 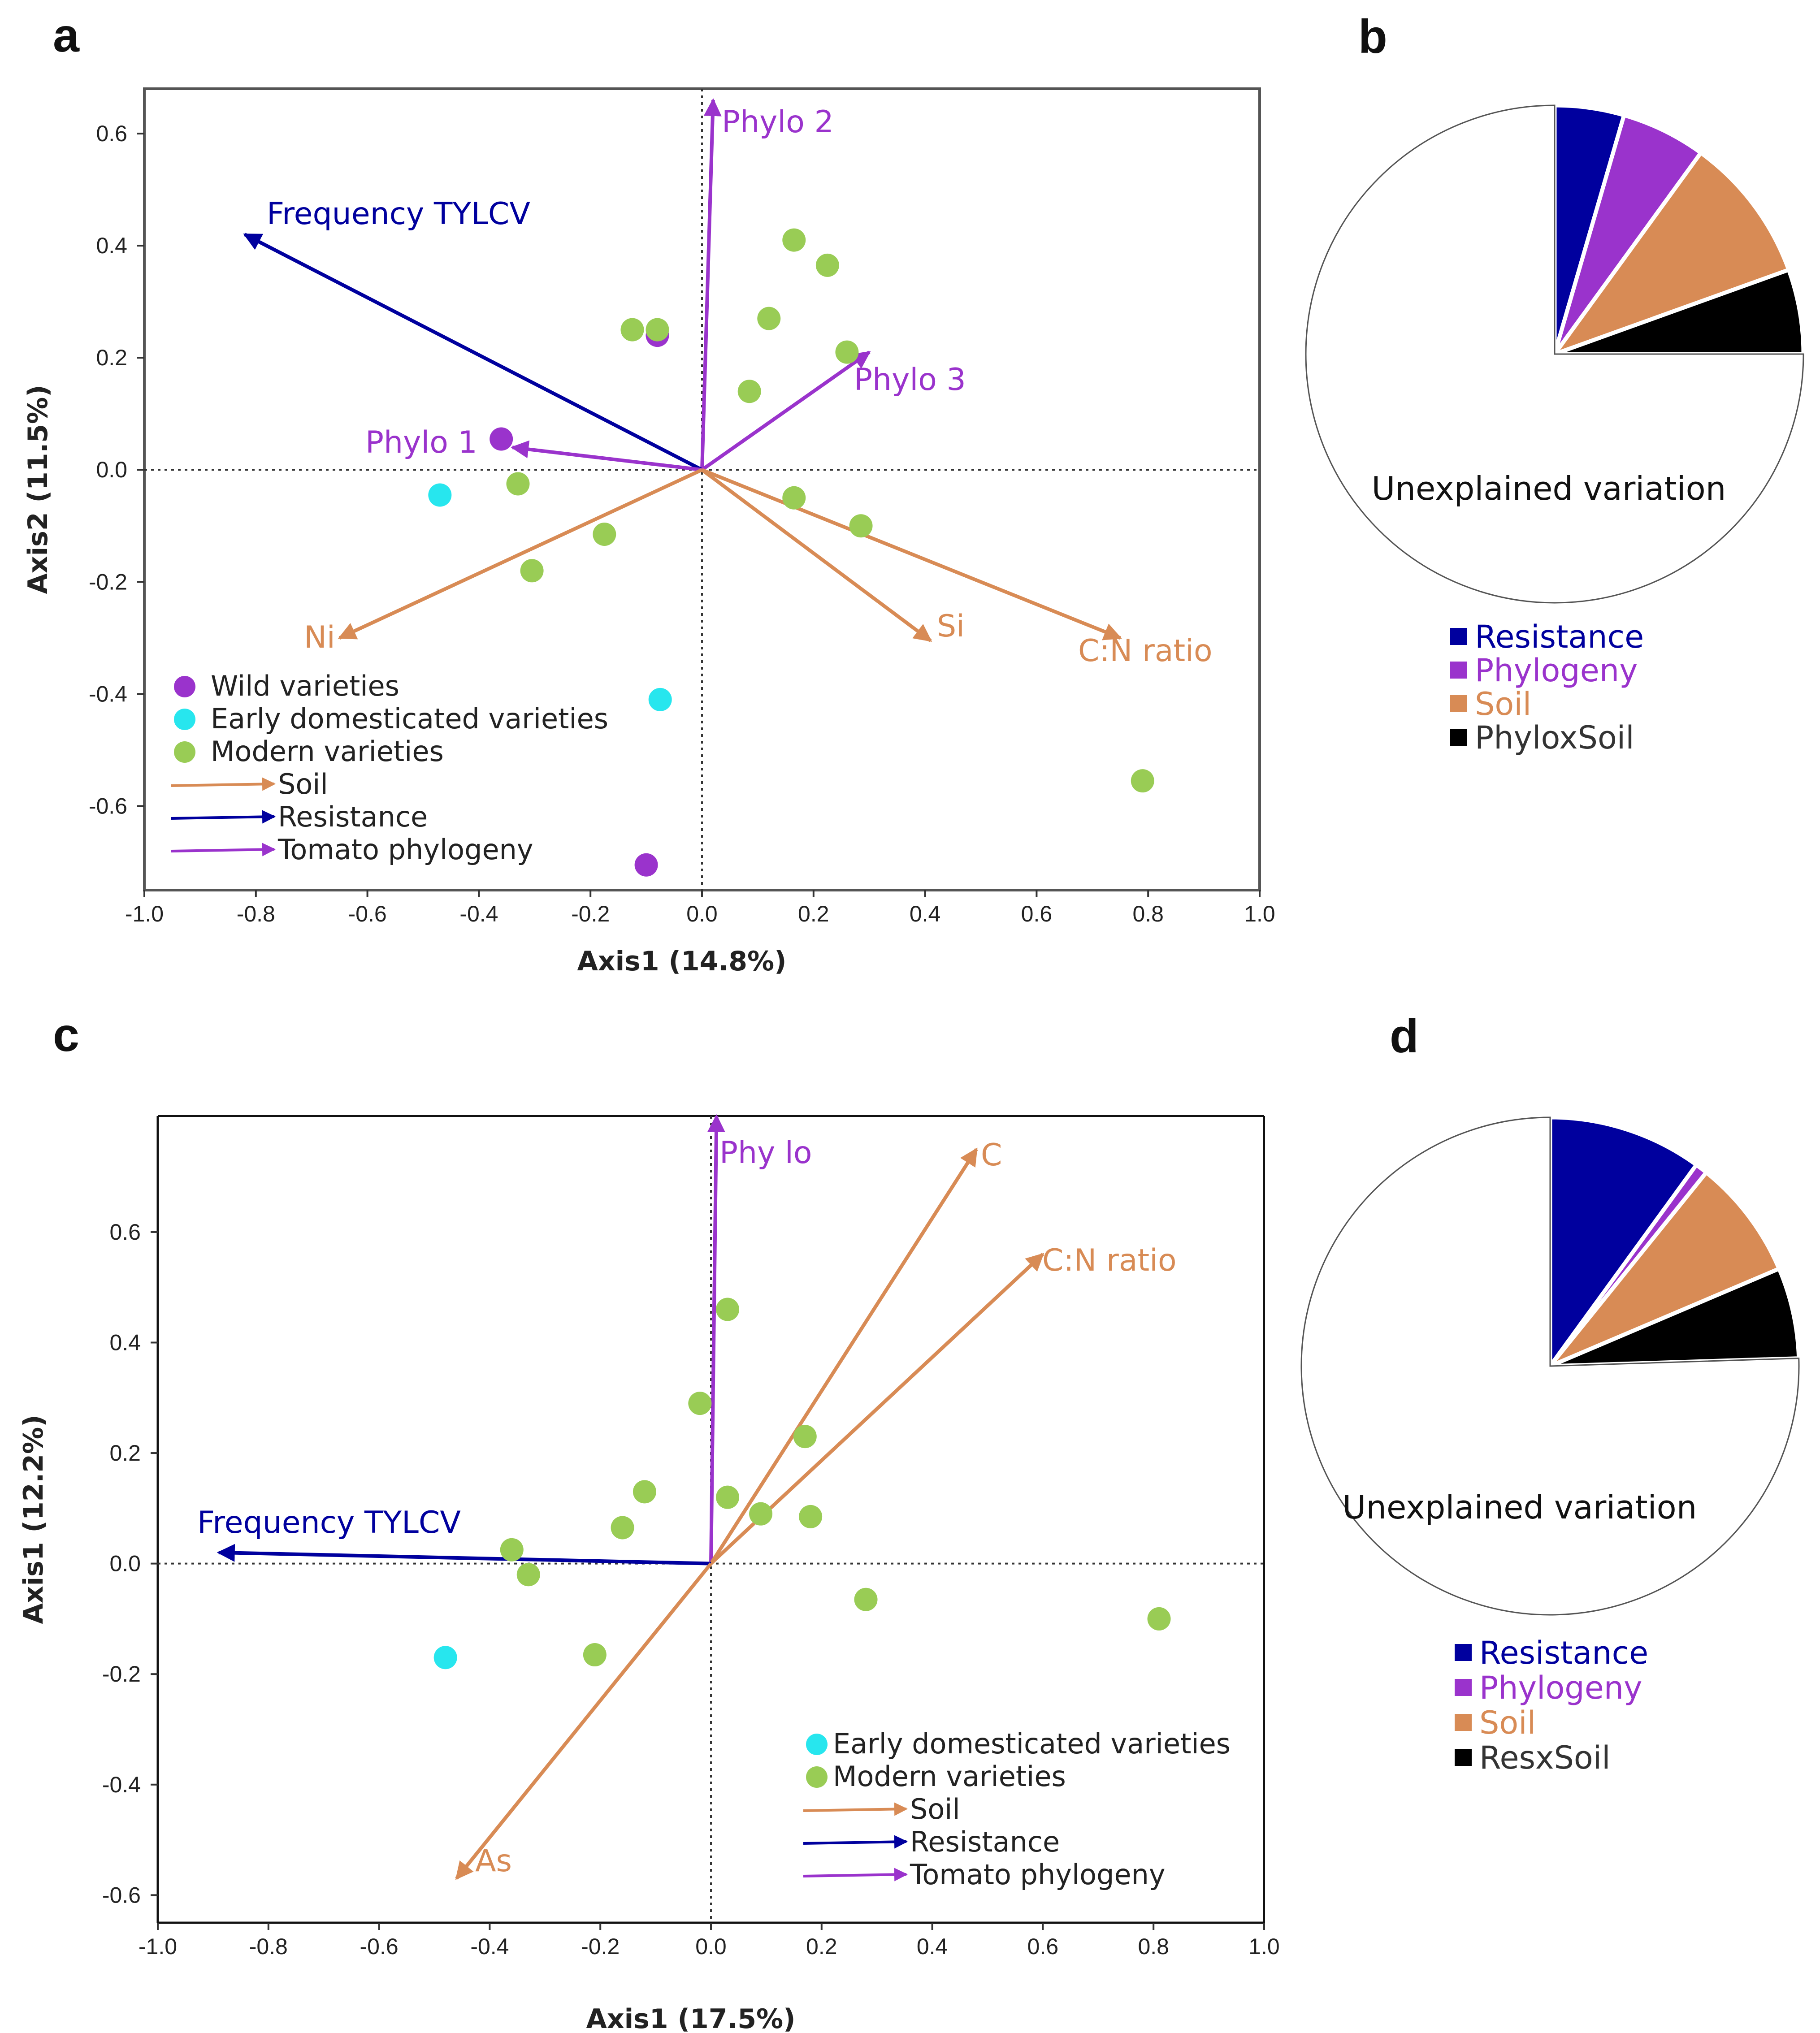 What do you see at coordinates (256, 914) in the screenshot?
I see `x-tick-label: -0.8` at bounding box center [256, 914].